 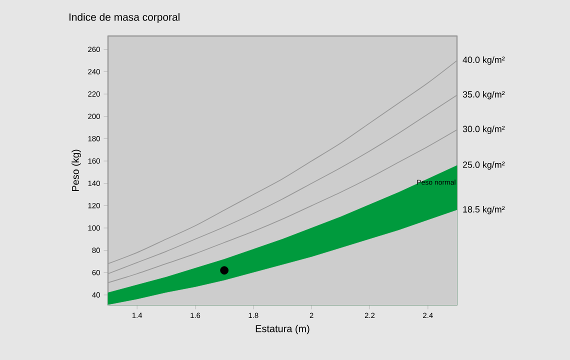 What do you see at coordinates (483, 165) in the screenshot?
I see `series-label: 25.0 kg/m²` at bounding box center [483, 165].